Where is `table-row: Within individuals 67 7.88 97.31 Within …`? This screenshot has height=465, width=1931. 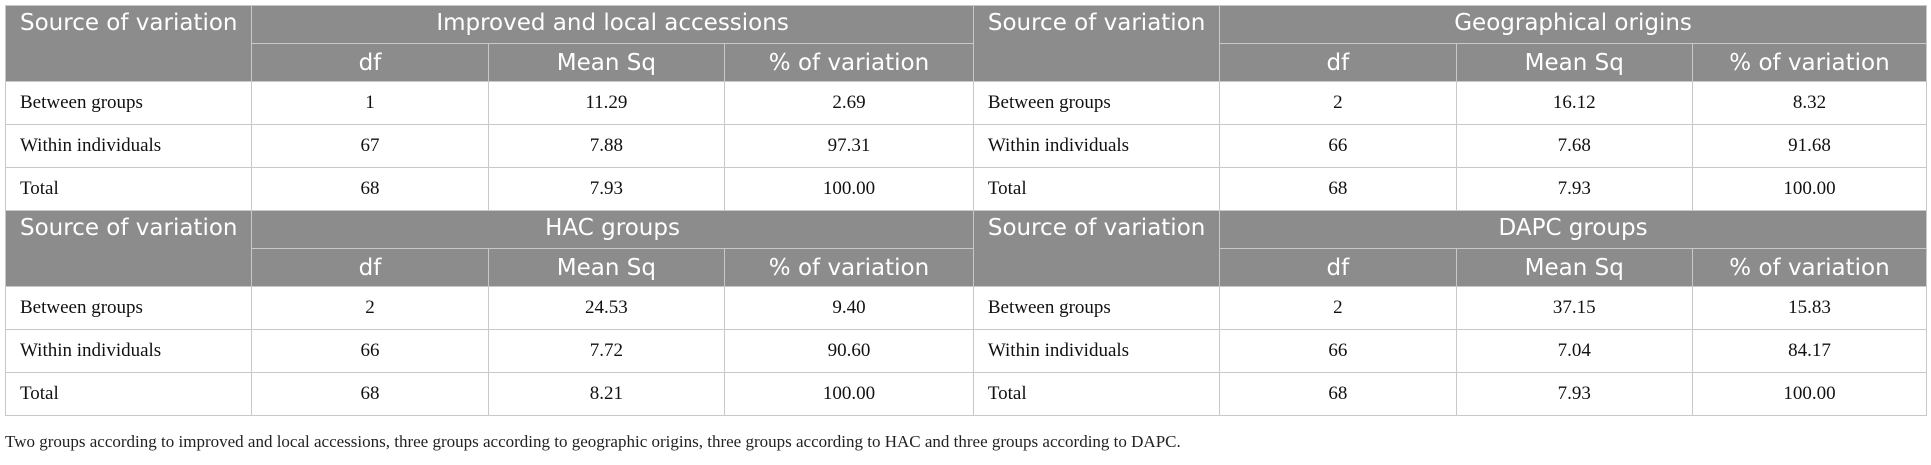
table-row: Within individuals 67 7.88 97.31 Within … is located at coordinates (966, 146).